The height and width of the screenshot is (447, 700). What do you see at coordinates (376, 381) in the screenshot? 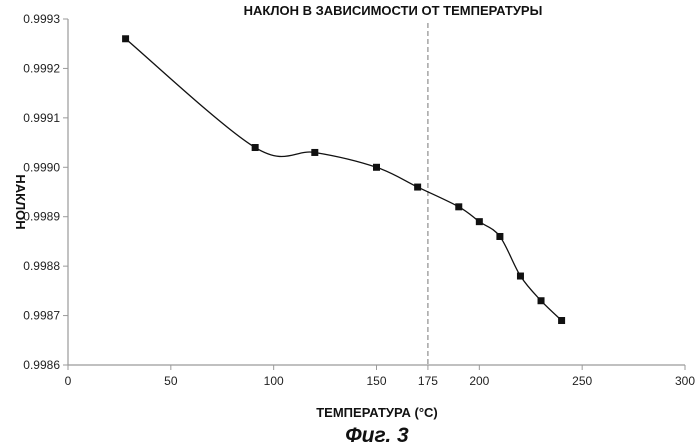
I see `x-tick-label: 150` at bounding box center [376, 381].